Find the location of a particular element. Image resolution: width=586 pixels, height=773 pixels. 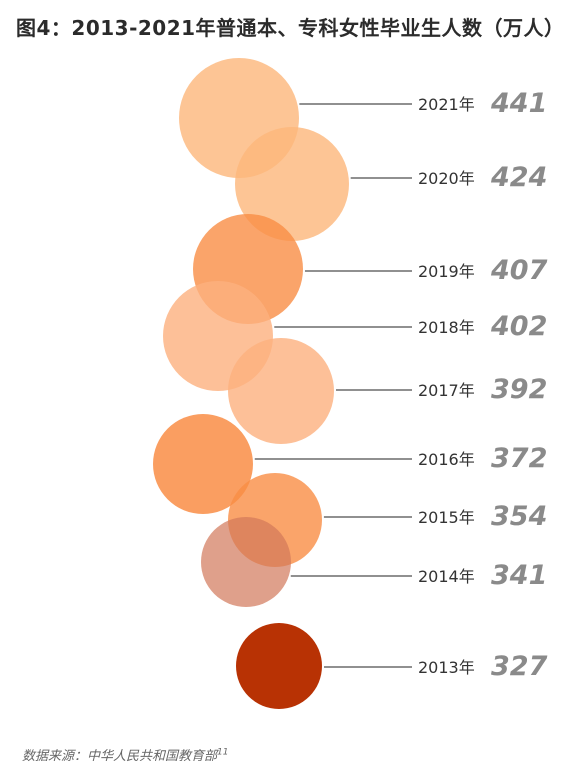

value-label-2014年: 341 is located at coordinates (519, 575).